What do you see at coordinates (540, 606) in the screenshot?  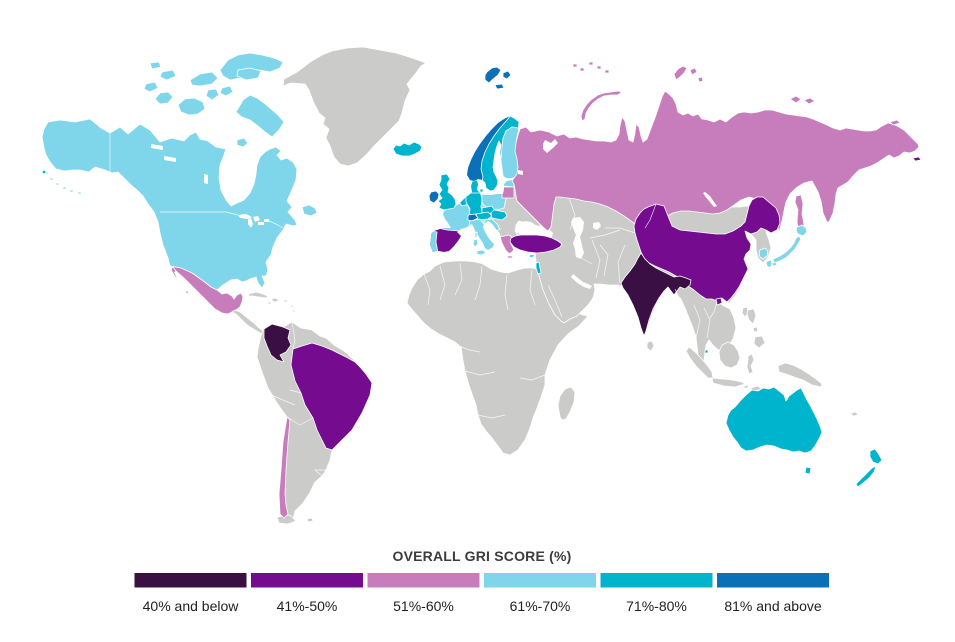 I see `svg-text: 61%-70%` at bounding box center [540, 606].